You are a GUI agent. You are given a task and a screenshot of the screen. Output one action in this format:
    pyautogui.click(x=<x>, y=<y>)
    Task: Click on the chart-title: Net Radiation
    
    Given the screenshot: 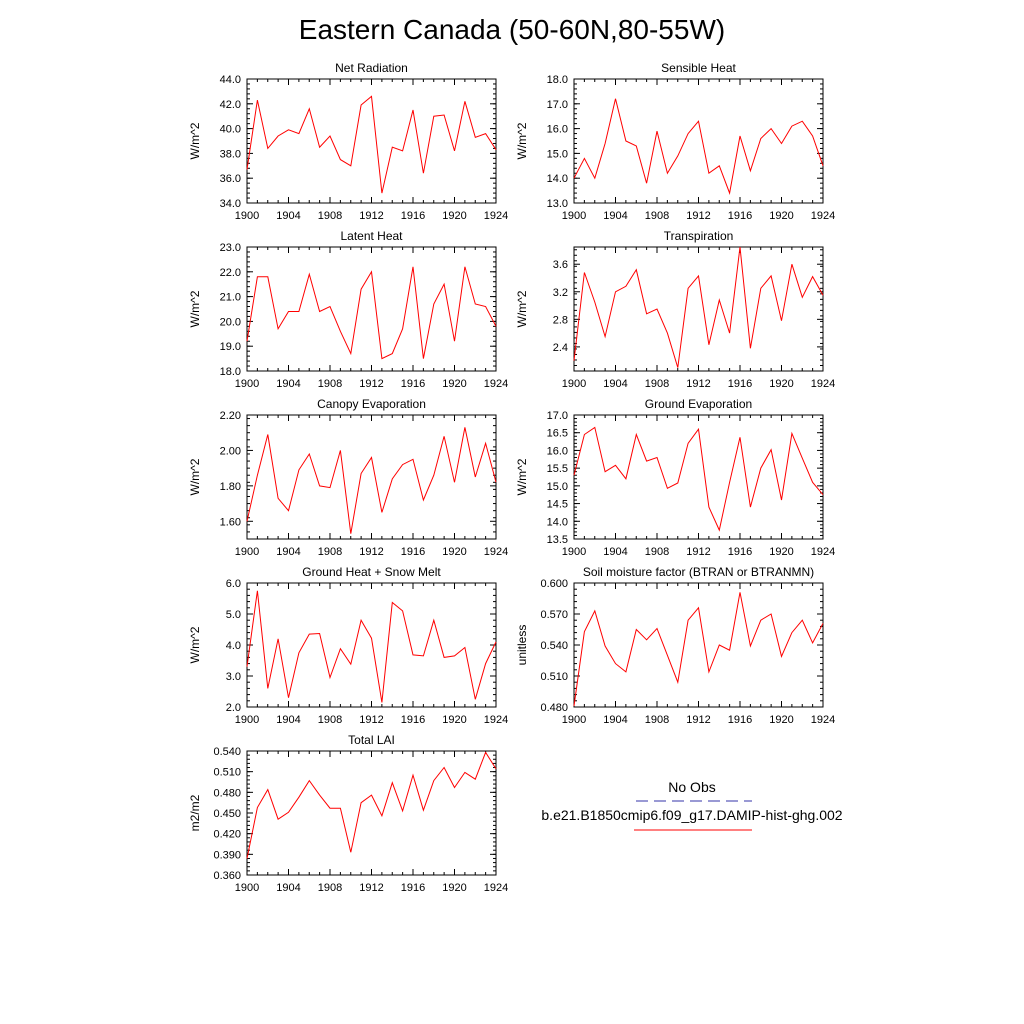 What is the action you would take?
    pyautogui.click(x=371, y=68)
    